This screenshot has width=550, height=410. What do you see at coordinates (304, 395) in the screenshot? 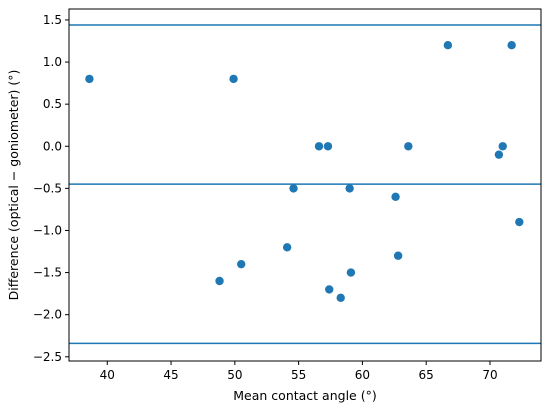
I see `x-axis-label: Mean contact angle (°)` at bounding box center [304, 395].